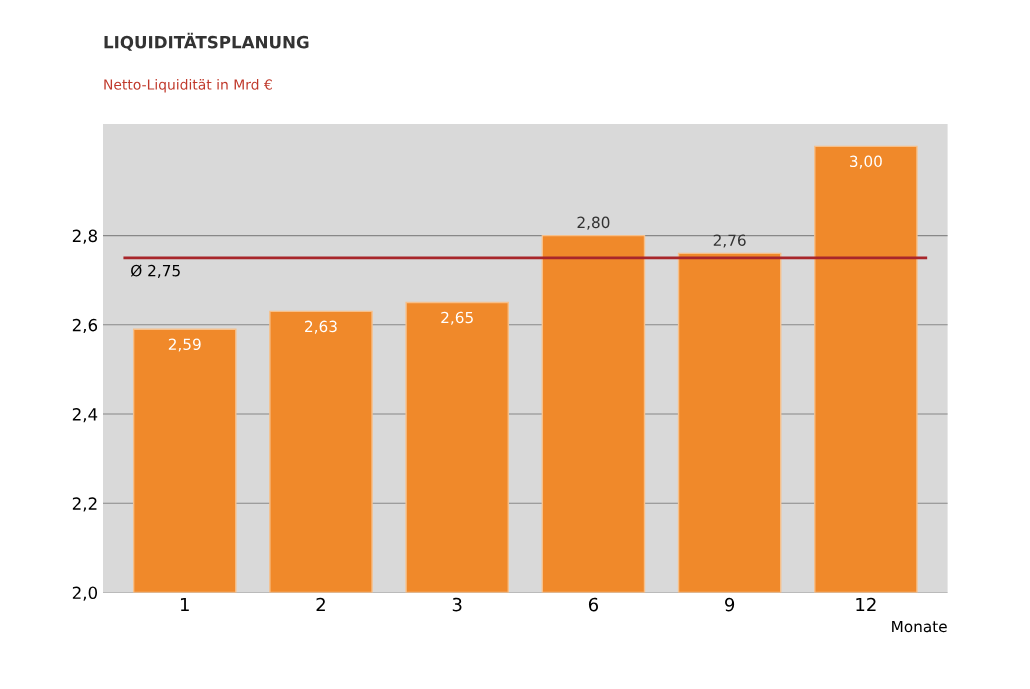  Describe the element at coordinates (85, 326) in the screenshot. I see `y-tick-label: 2,6` at that location.